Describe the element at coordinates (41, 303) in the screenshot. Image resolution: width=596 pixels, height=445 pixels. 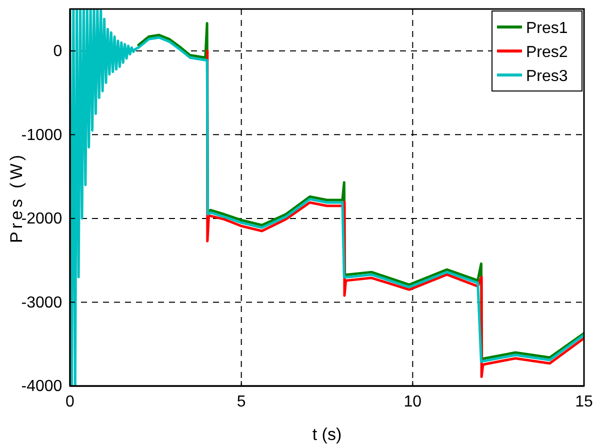
I see `y-tick-label: -3000` at that location.